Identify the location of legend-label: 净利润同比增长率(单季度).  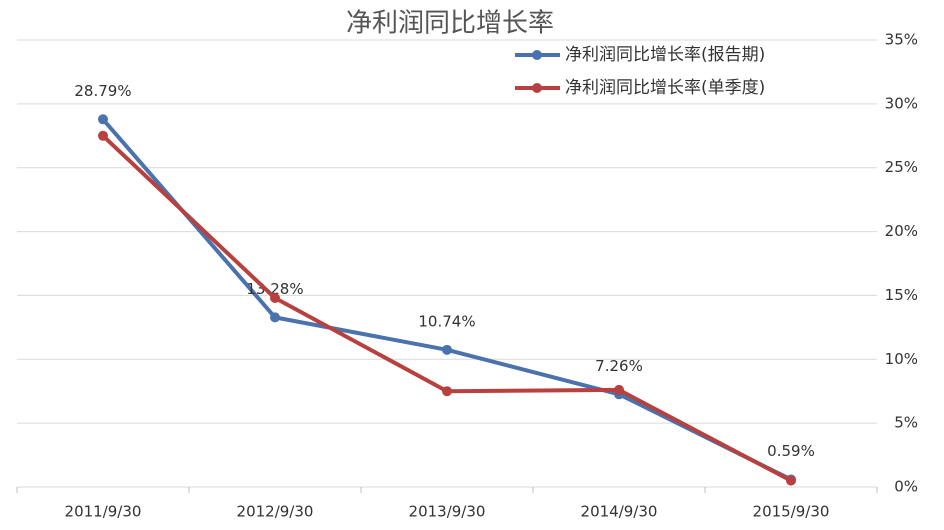
(665, 88).